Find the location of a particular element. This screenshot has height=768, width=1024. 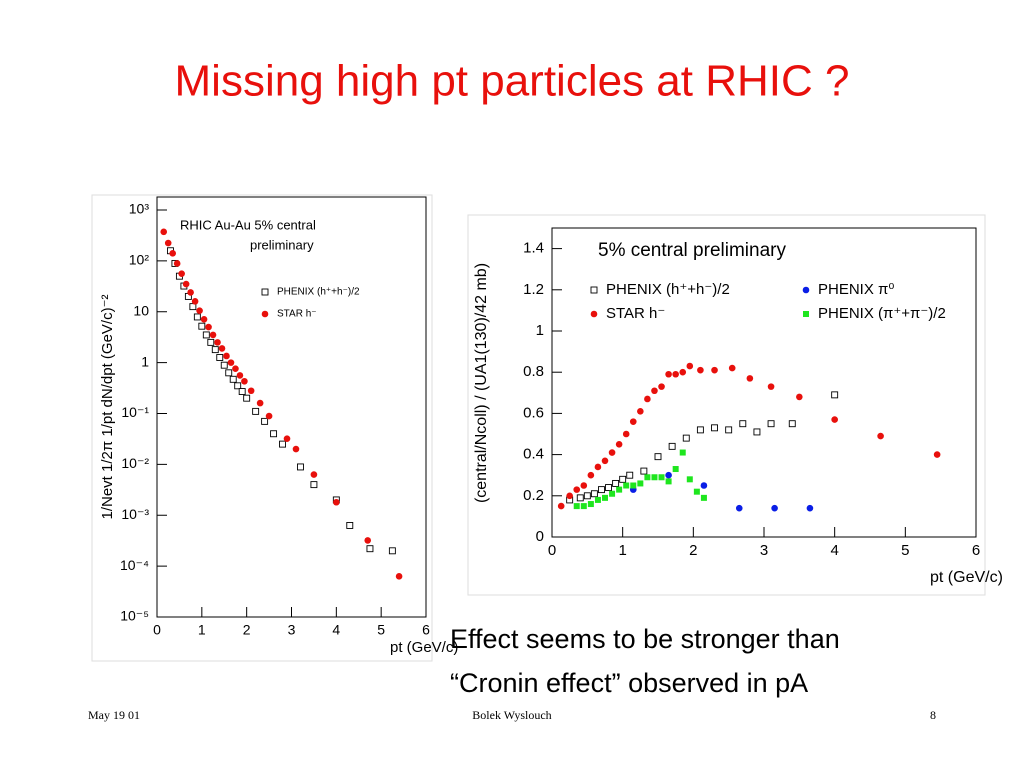

annotation: 5% central preliminary is located at coordinates (692, 250).